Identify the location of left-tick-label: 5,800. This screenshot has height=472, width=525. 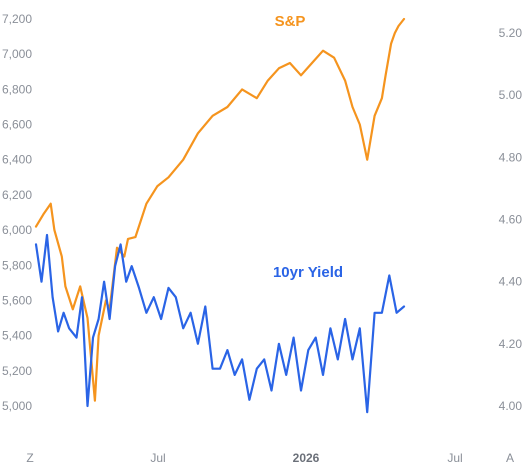
(17, 265).